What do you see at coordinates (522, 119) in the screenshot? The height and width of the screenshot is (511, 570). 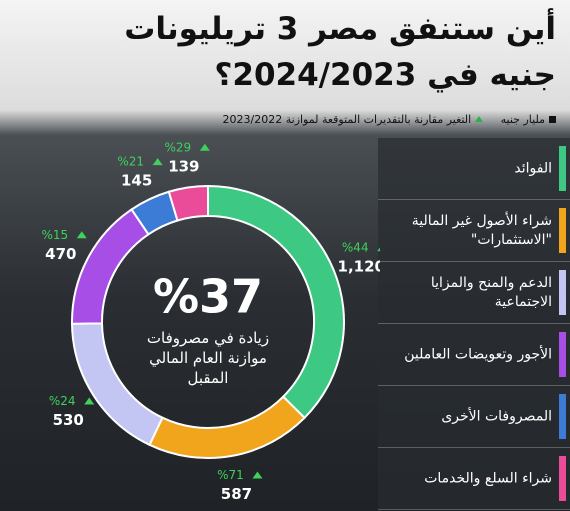 I see `unit-label: مليار جنيه` at bounding box center [522, 119].